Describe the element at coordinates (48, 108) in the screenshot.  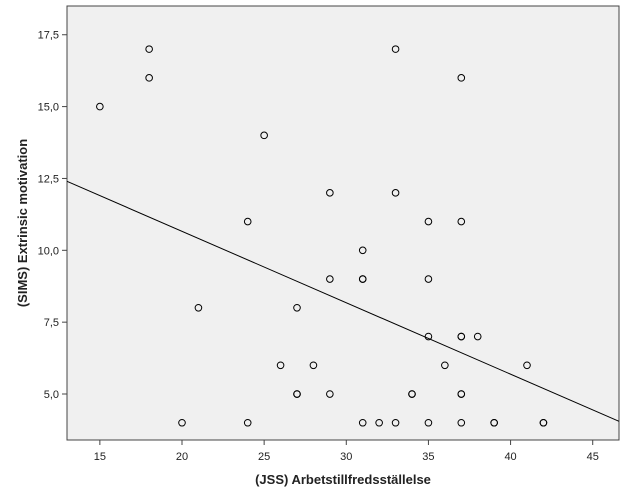
I see `y-tick-label: 15,0` at that location.